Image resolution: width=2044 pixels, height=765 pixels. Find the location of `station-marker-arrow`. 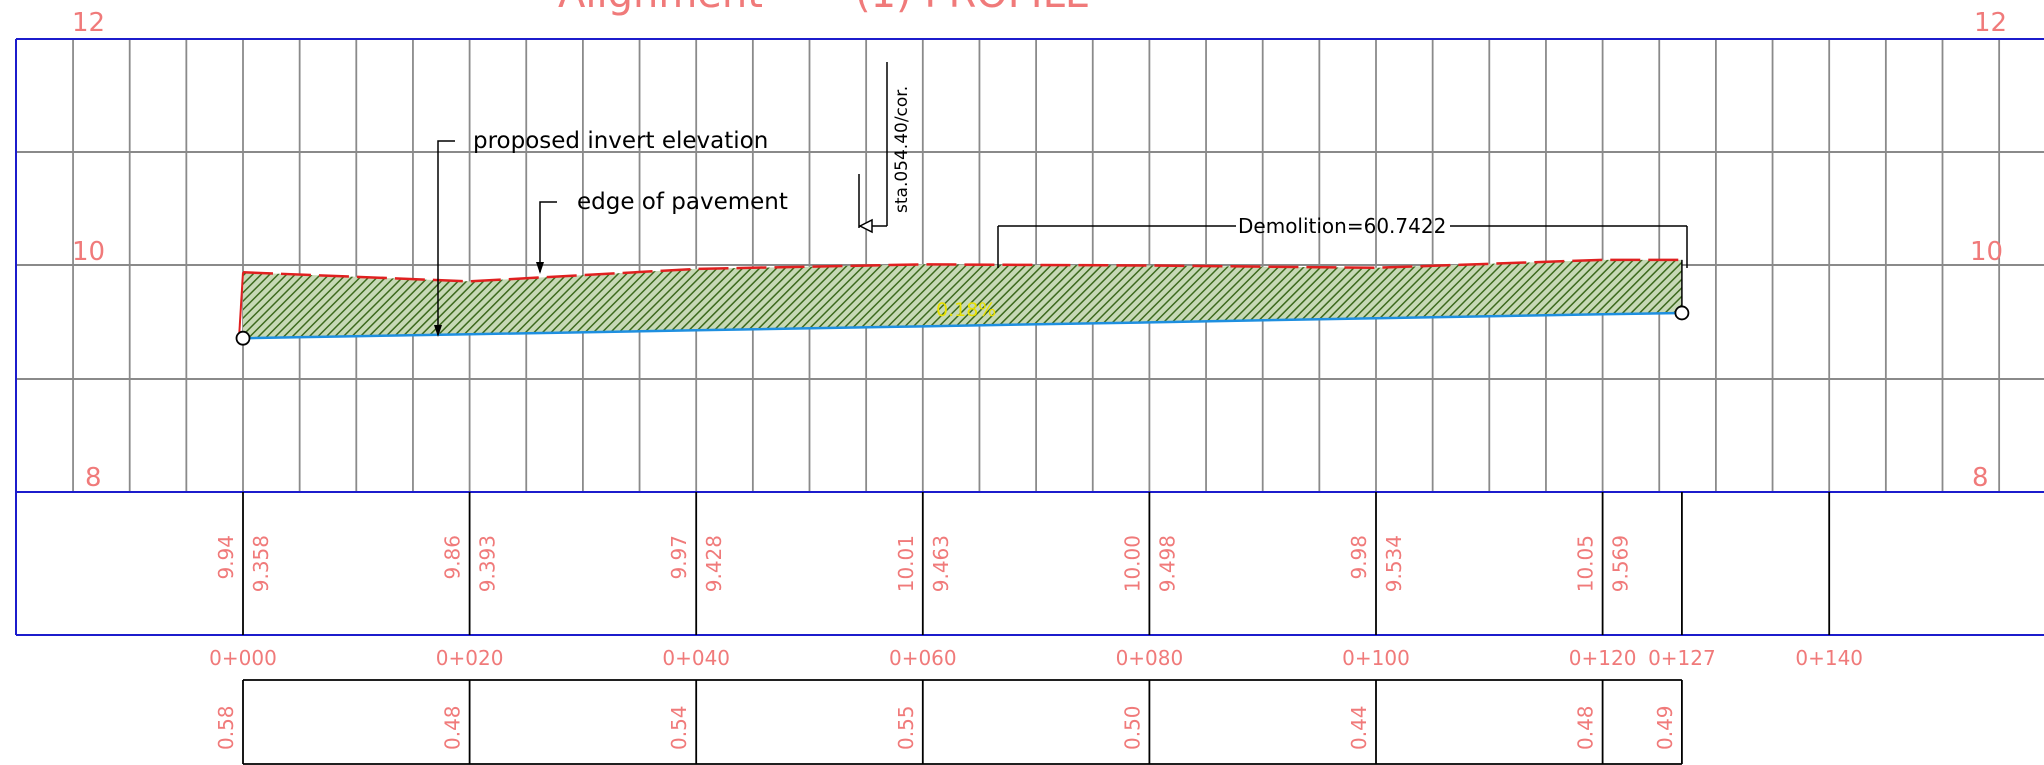

station-marker-arrow is located at coordinates (865, 226).